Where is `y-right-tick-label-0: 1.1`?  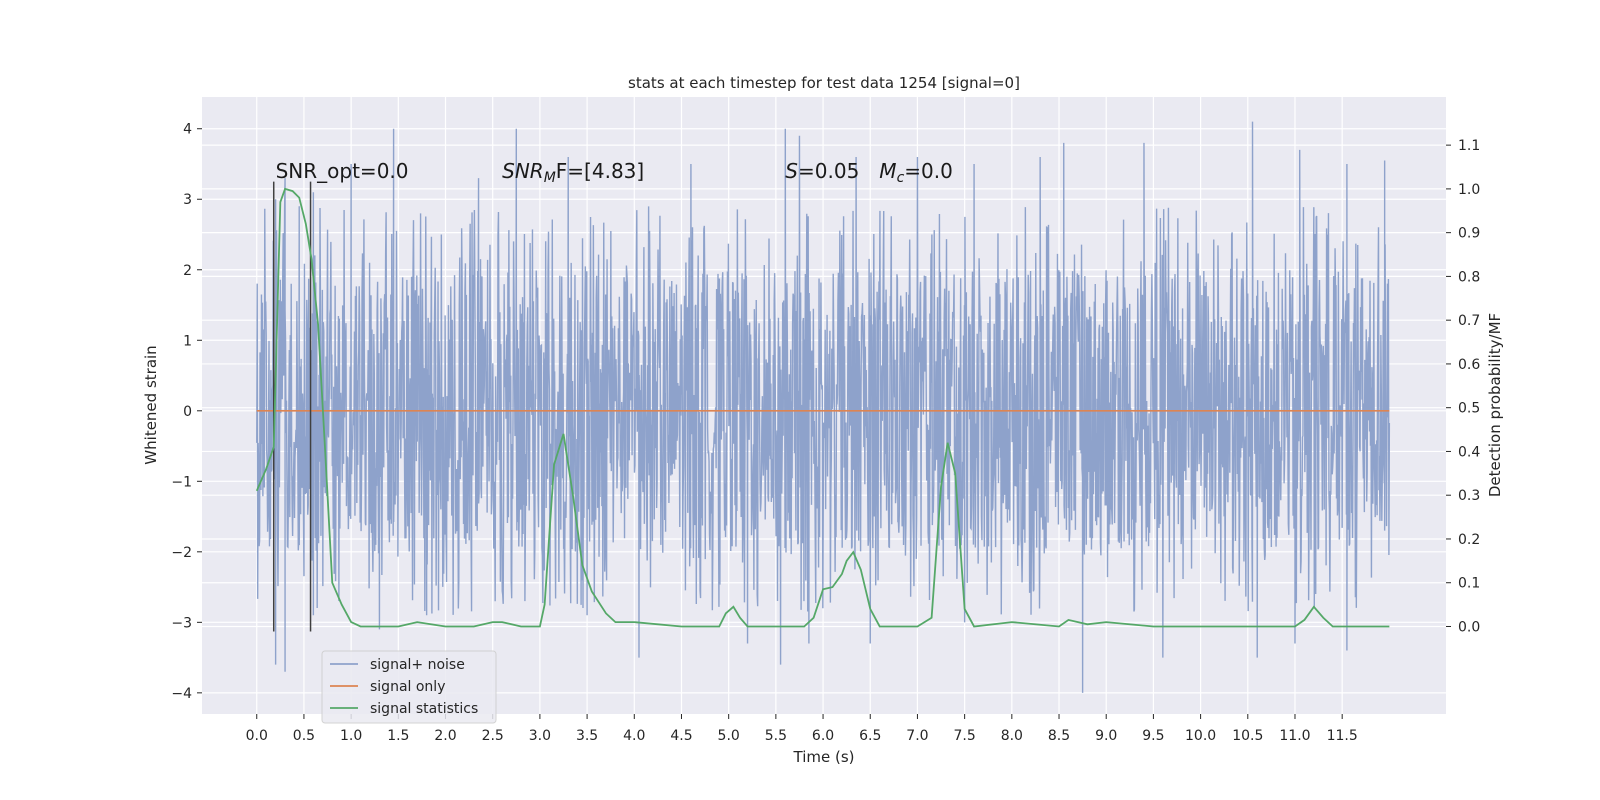 y-right-tick-label-0: 1.1 is located at coordinates (1469, 146).